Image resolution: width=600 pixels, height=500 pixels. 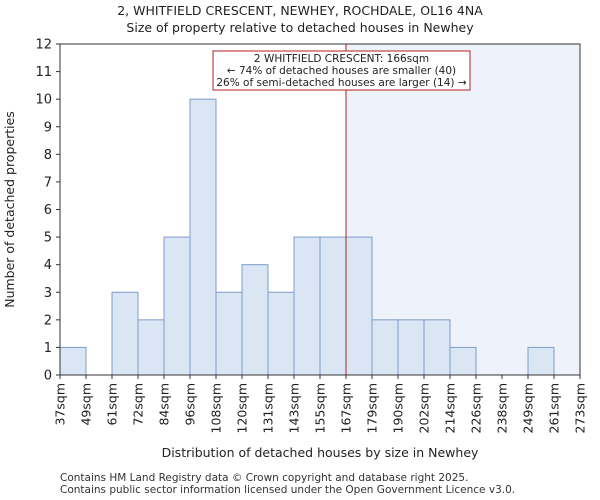 I want to click on annotation-frame, so click(x=341, y=70).